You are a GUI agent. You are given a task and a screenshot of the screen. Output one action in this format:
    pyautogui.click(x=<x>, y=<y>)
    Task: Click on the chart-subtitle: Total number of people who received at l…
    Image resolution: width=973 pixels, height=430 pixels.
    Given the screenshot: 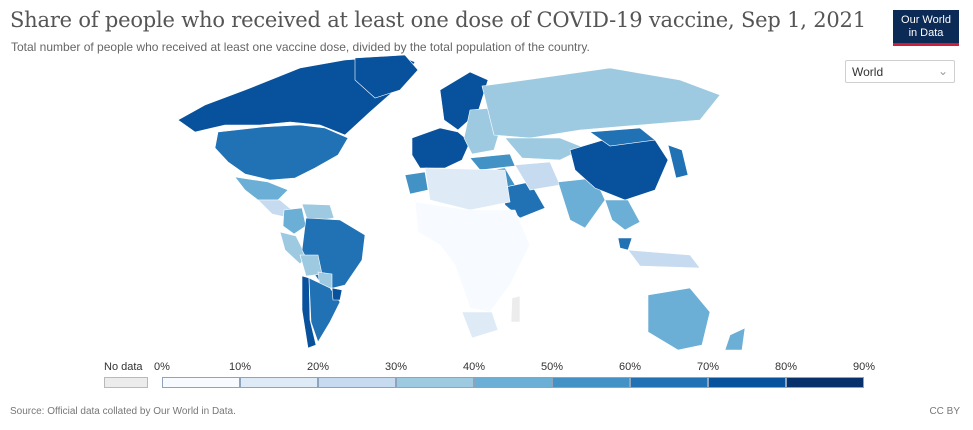 What is the action you would take?
    pyautogui.click(x=300, y=47)
    